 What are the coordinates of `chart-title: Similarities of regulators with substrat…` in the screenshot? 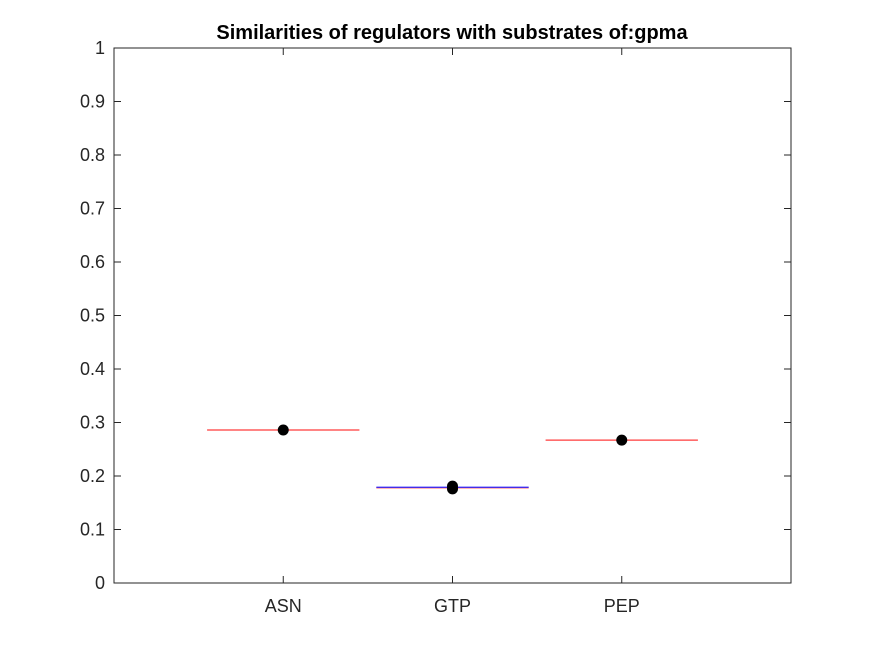 It's located at (452, 33).